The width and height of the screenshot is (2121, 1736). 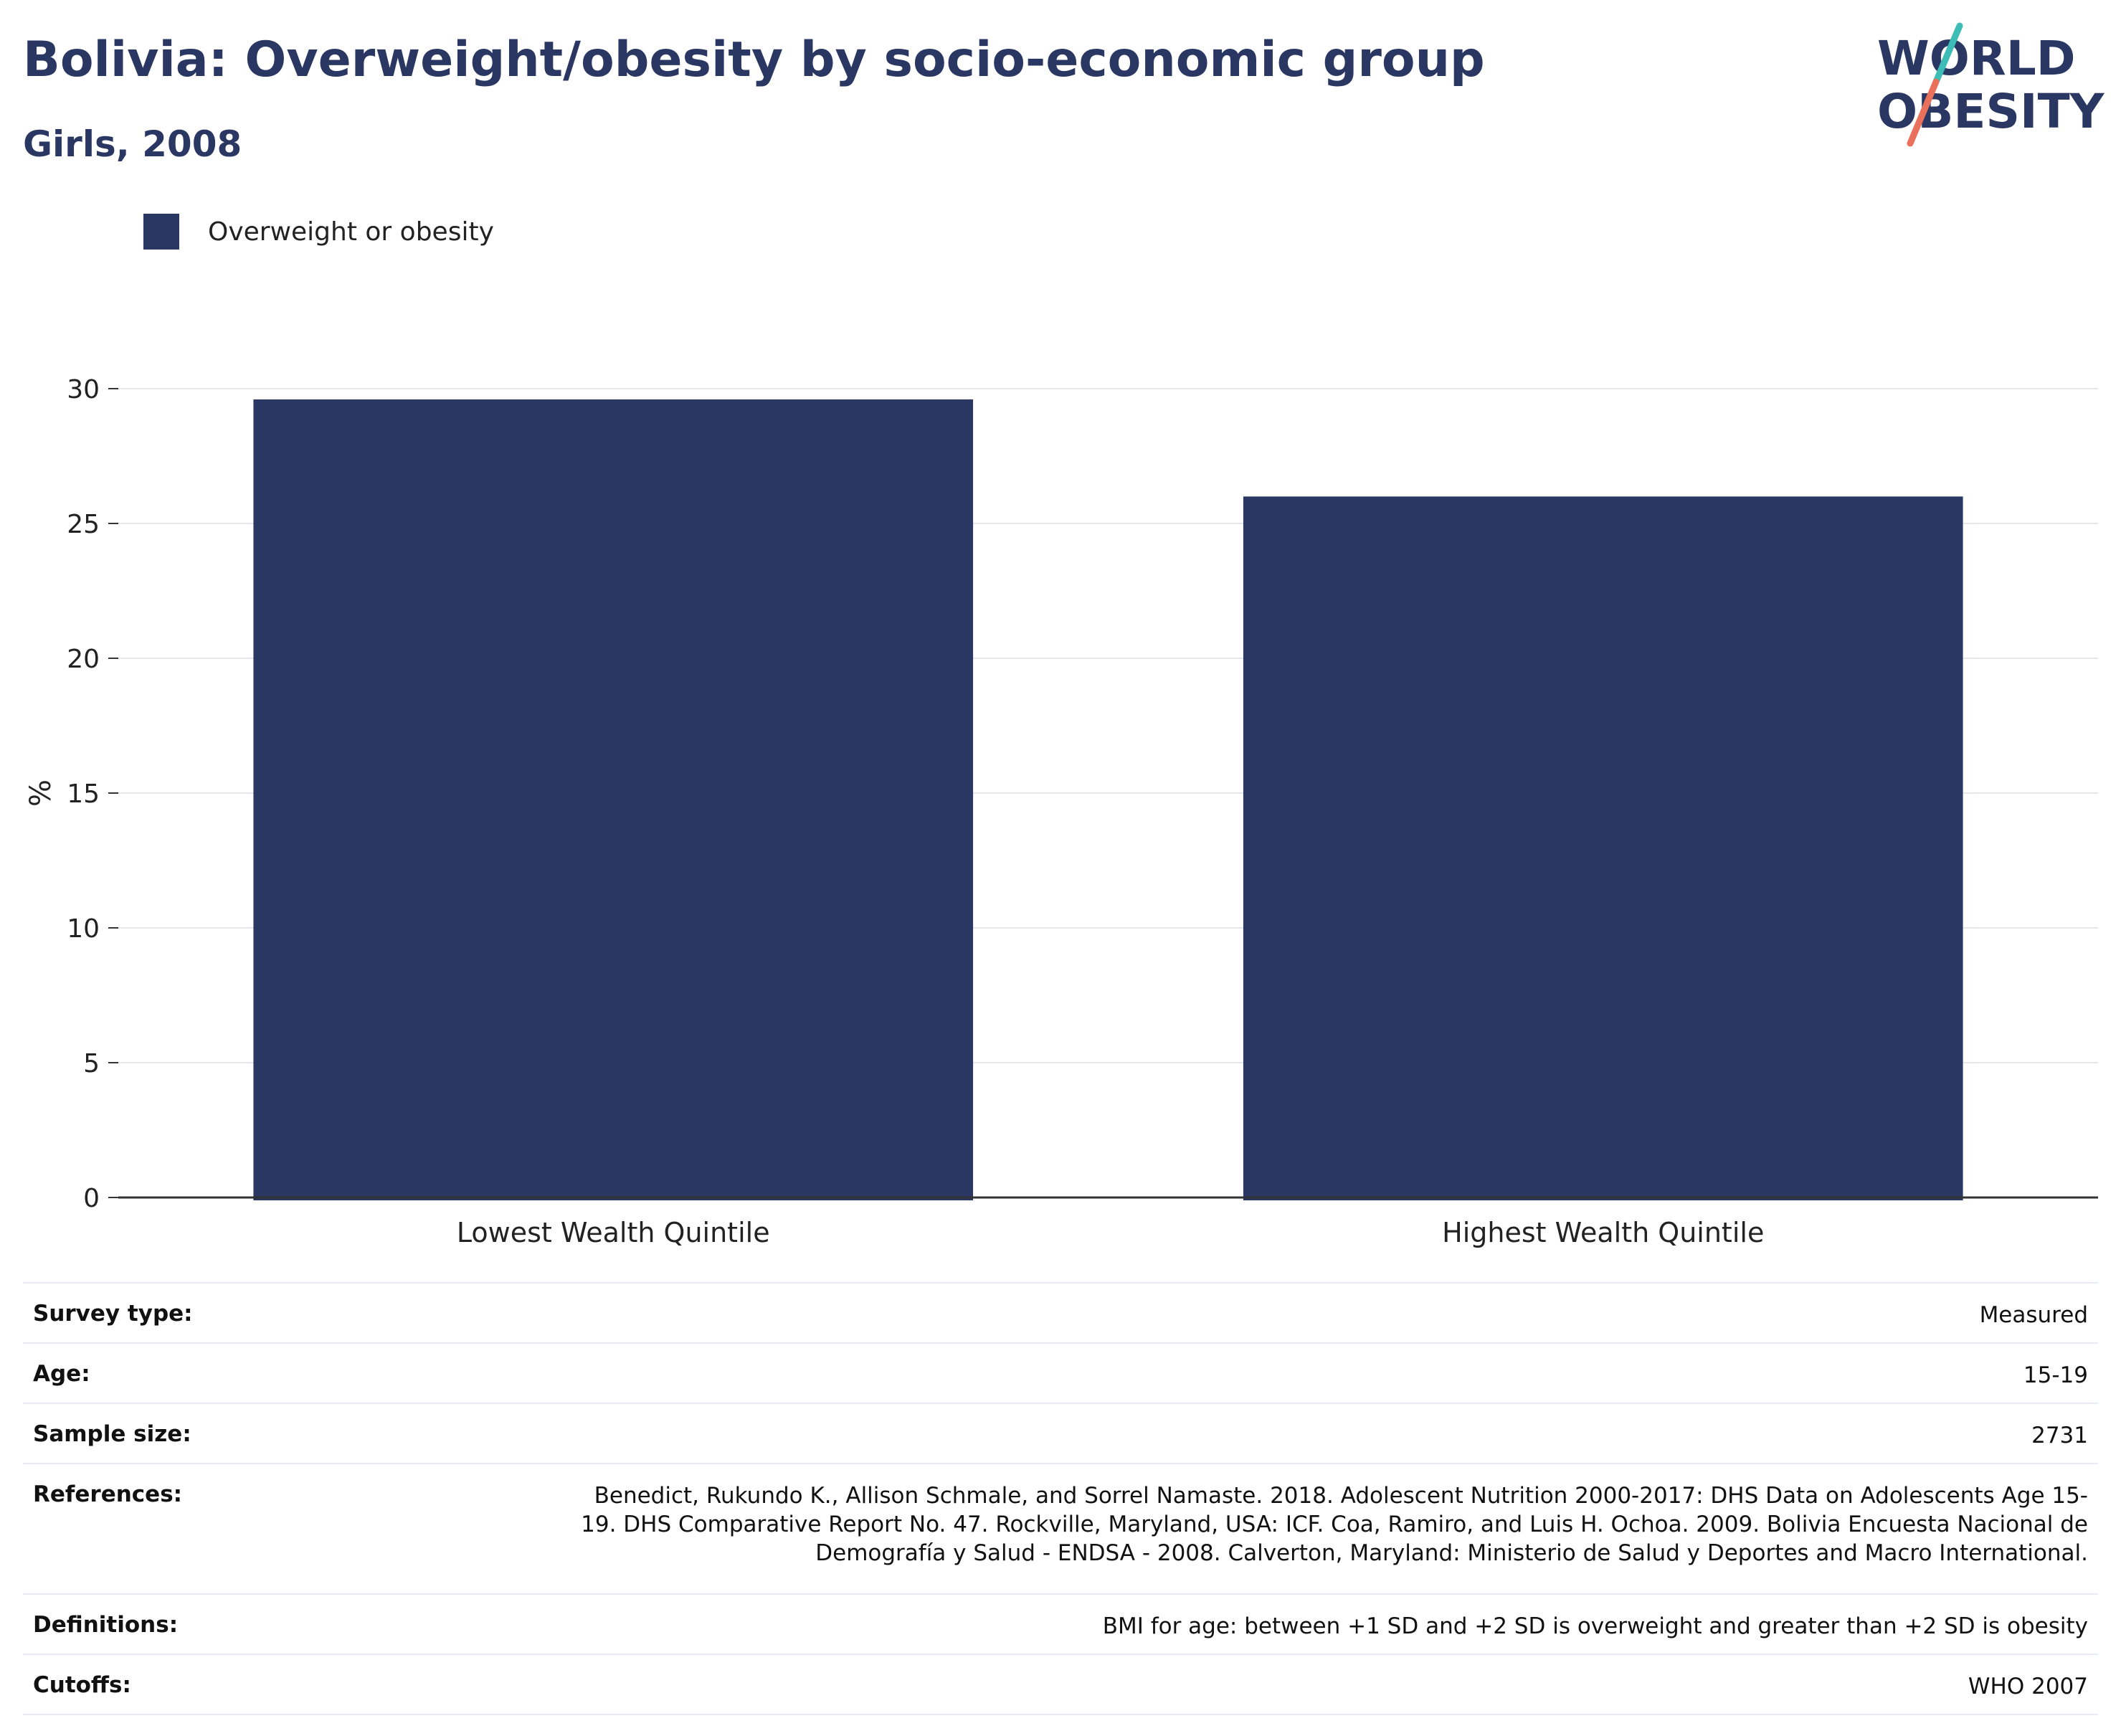 I want to click on x-tick-label-2: Highest Wealth Quintile, so click(x=1603, y=1232).